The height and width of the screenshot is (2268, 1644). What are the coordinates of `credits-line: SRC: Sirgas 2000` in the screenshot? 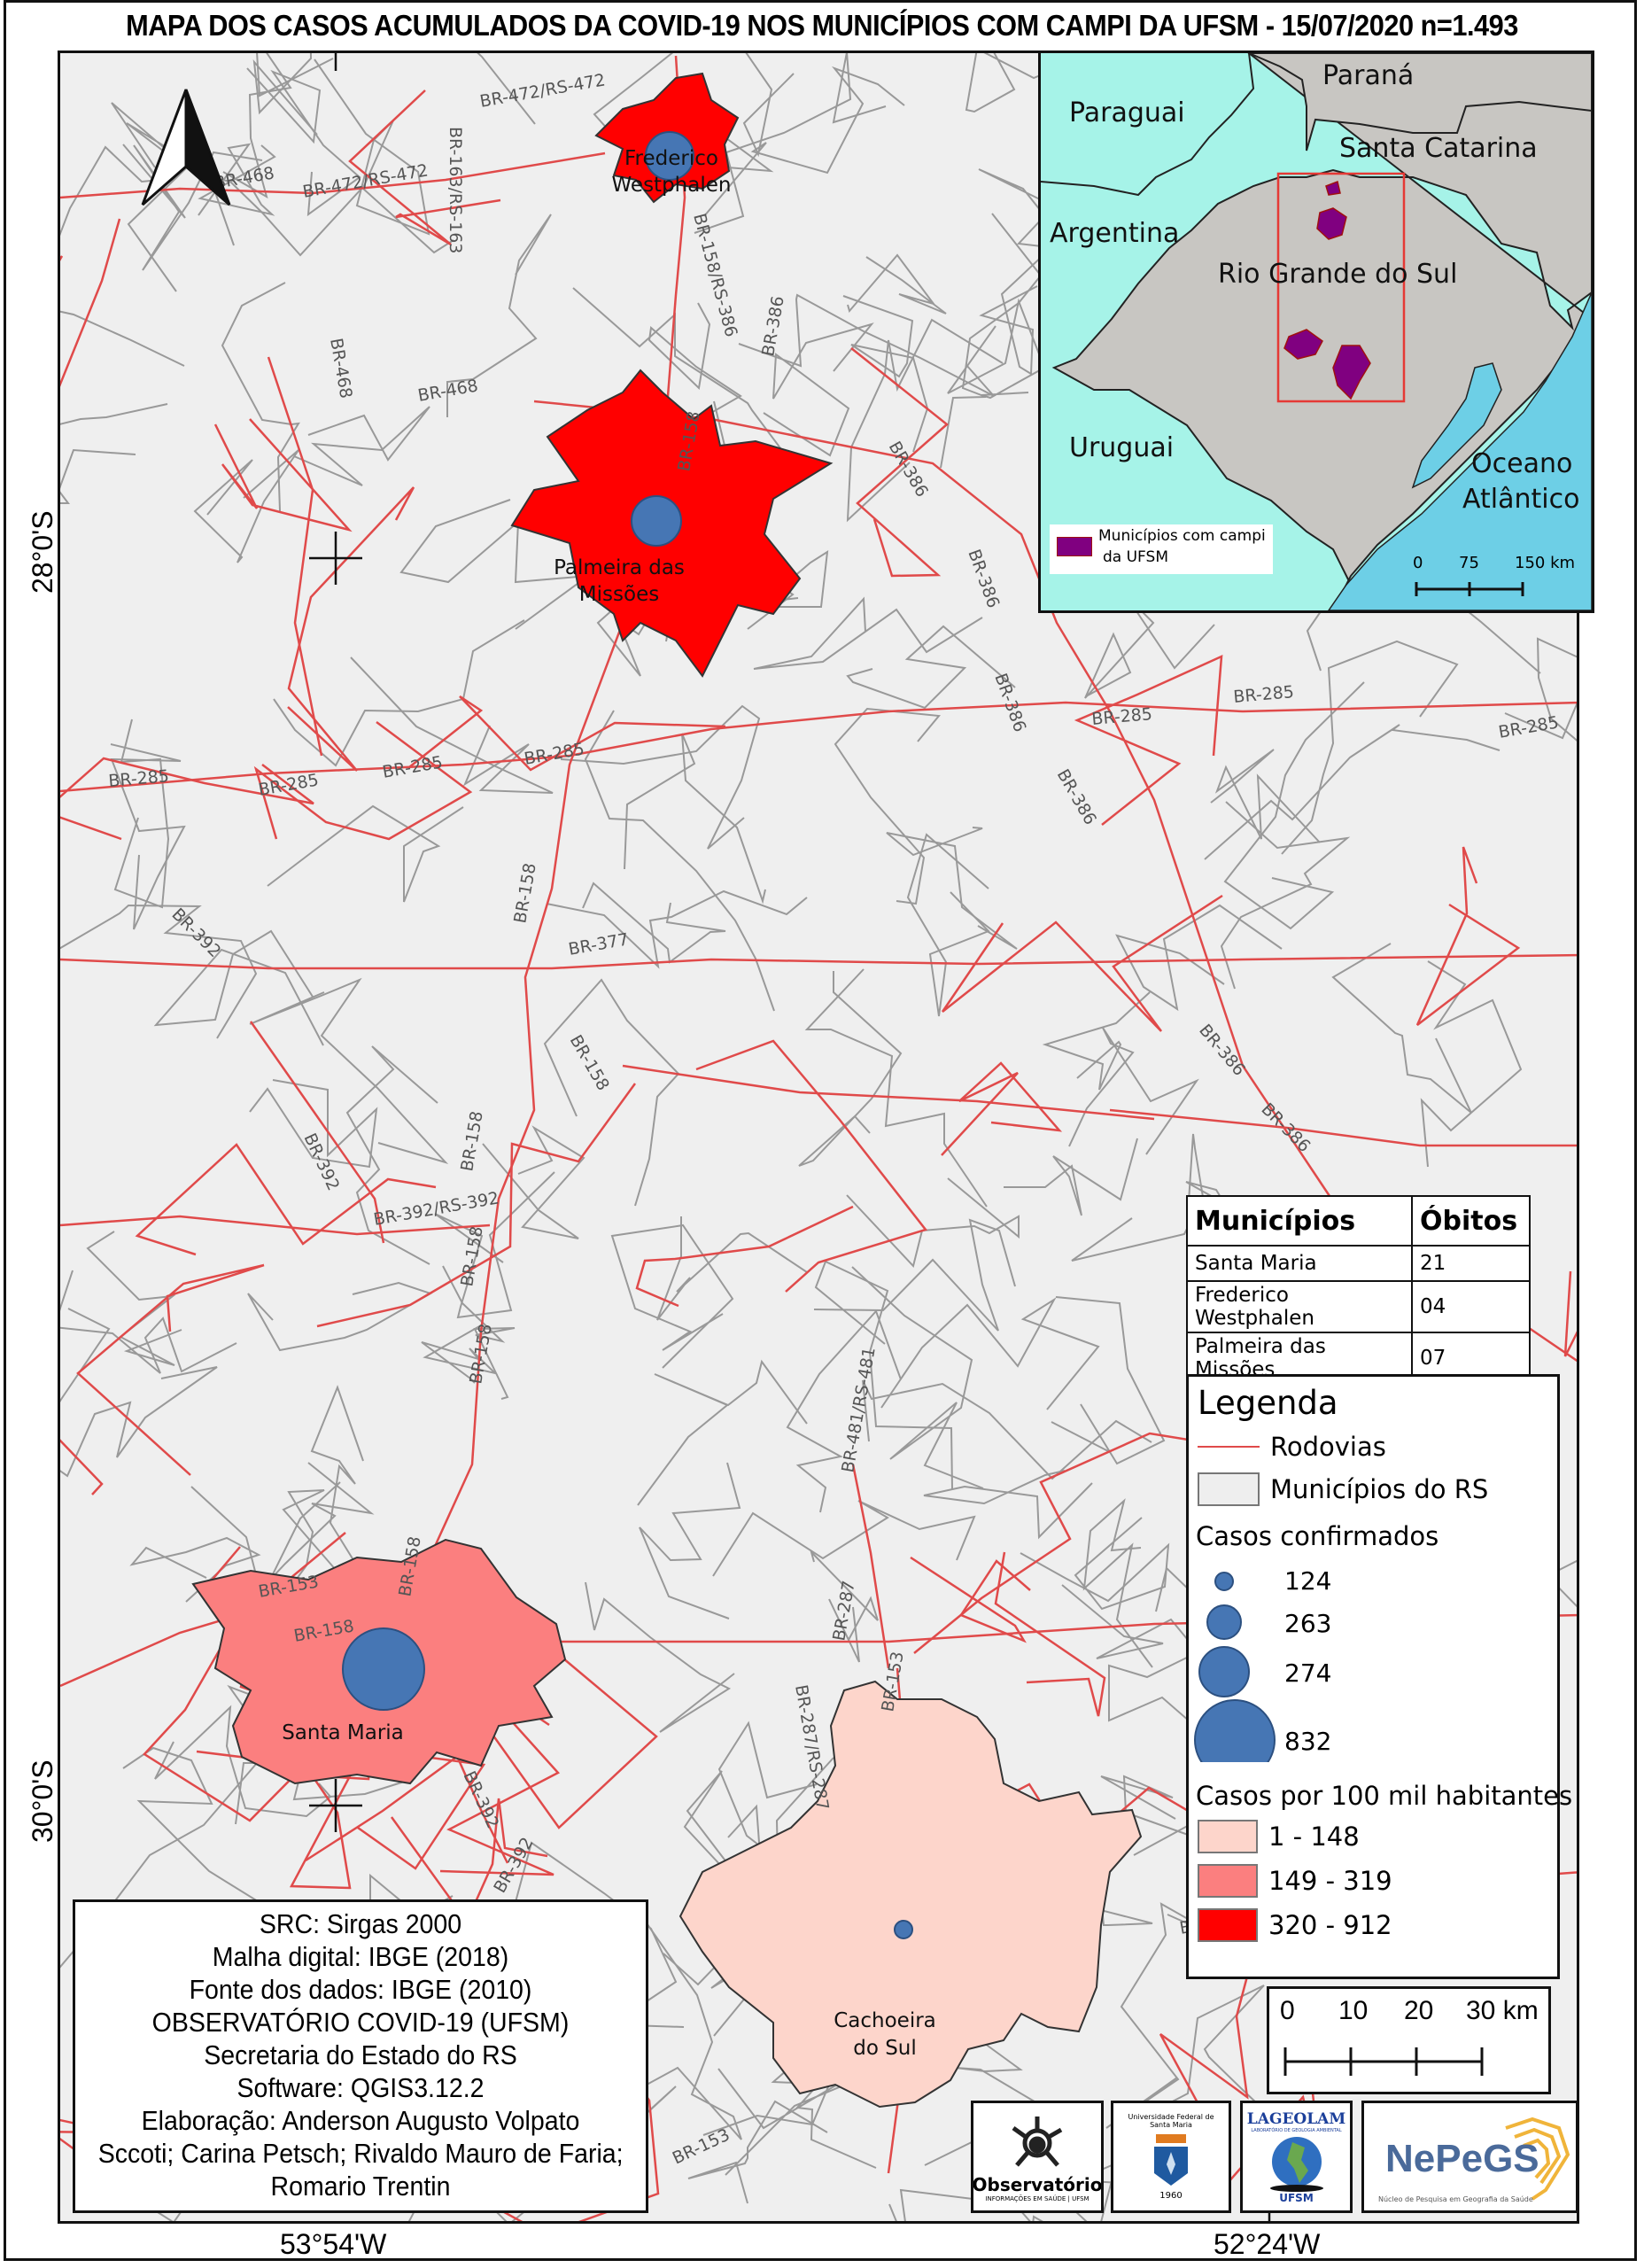 It's located at (360, 1923).